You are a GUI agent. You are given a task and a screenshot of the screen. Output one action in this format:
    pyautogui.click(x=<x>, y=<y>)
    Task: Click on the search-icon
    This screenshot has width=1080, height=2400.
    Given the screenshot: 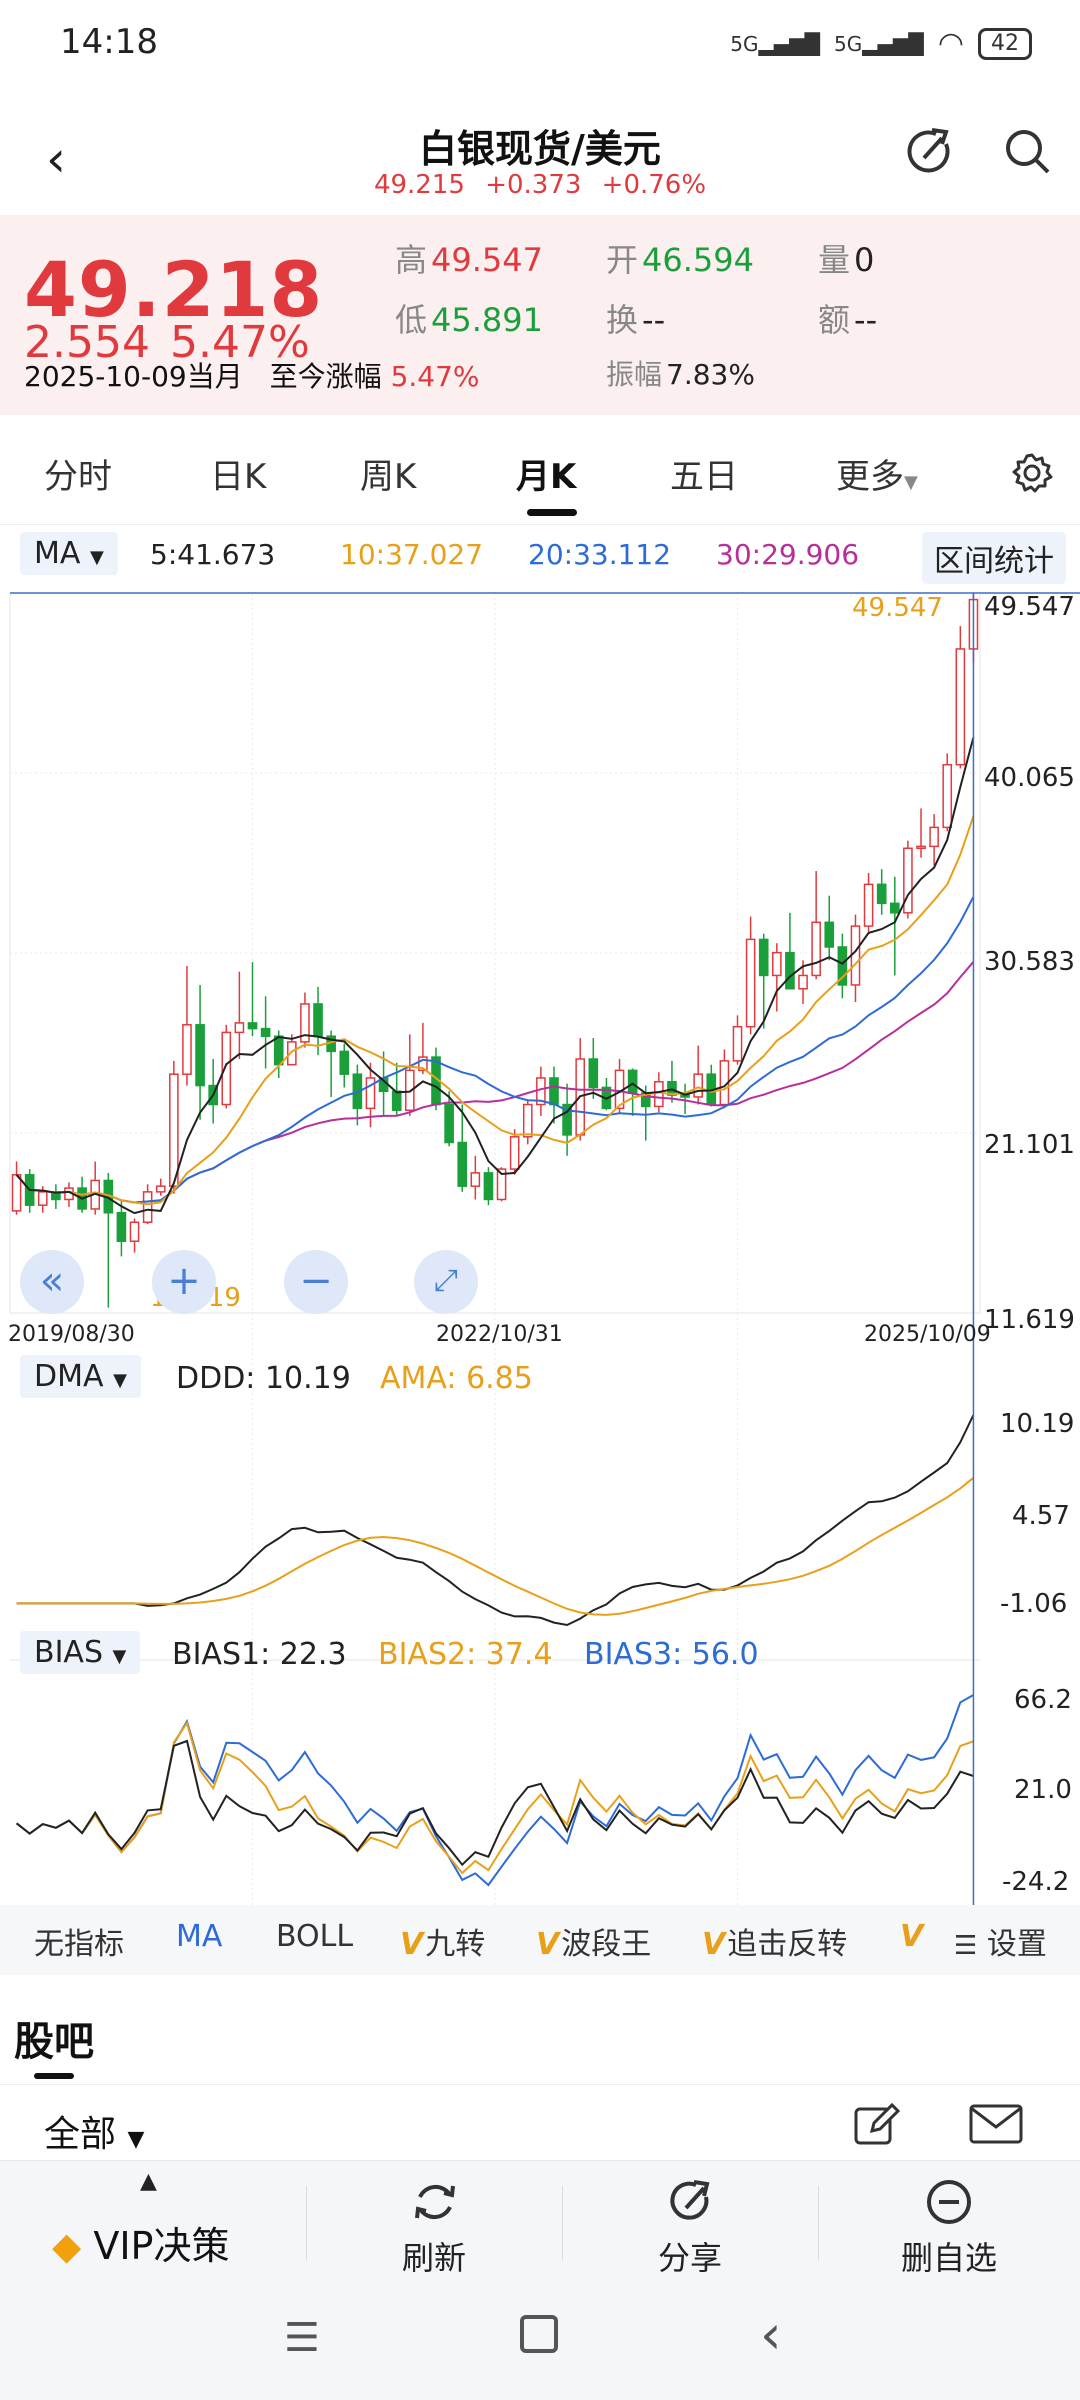 What is the action you would take?
    pyautogui.click(x=1027, y=151)
    